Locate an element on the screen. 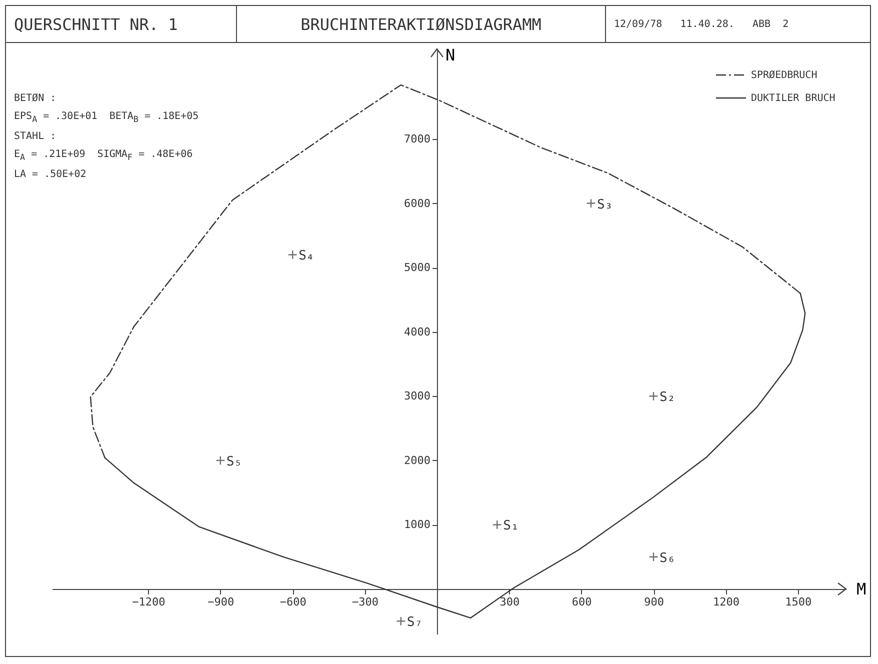 The image size is (878, 664). annotation: S₃ is located at coordinates (604, 204).